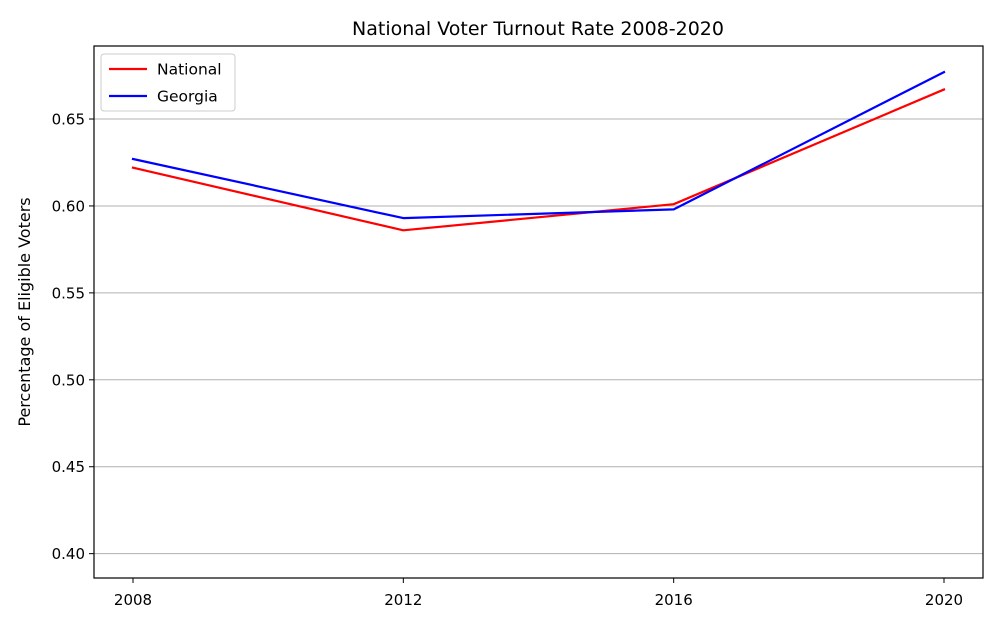  What do you see at coordinates (24, 311) in the screenshot?
I see `y-axis-label: Percentage of Eligible Voters` at bounding box center [24, 311].